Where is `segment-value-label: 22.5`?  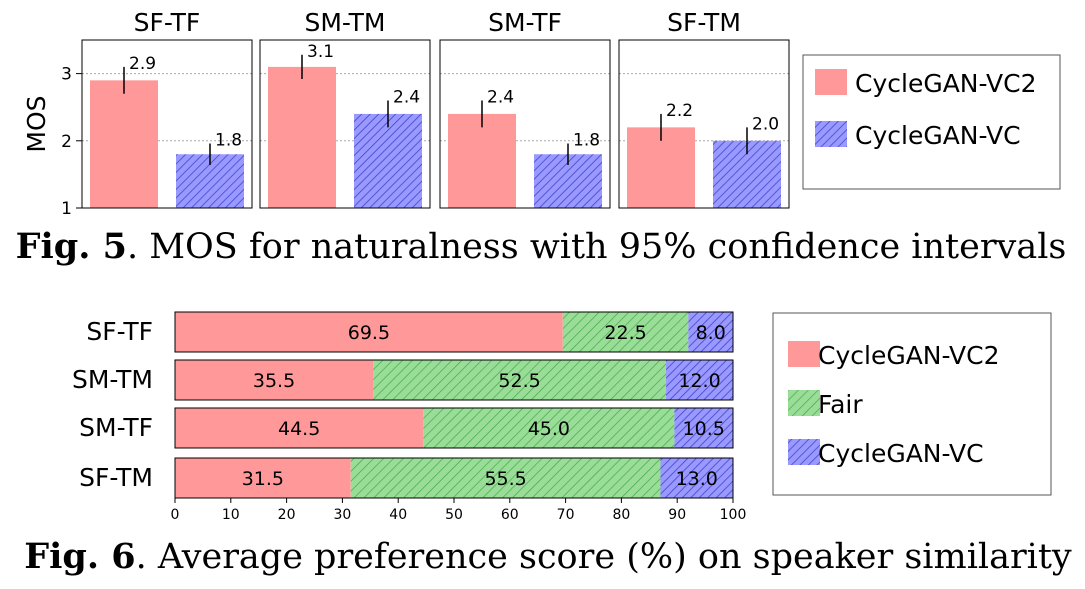
segment-value-label: 22.5 is located at coordinates (625, 333).